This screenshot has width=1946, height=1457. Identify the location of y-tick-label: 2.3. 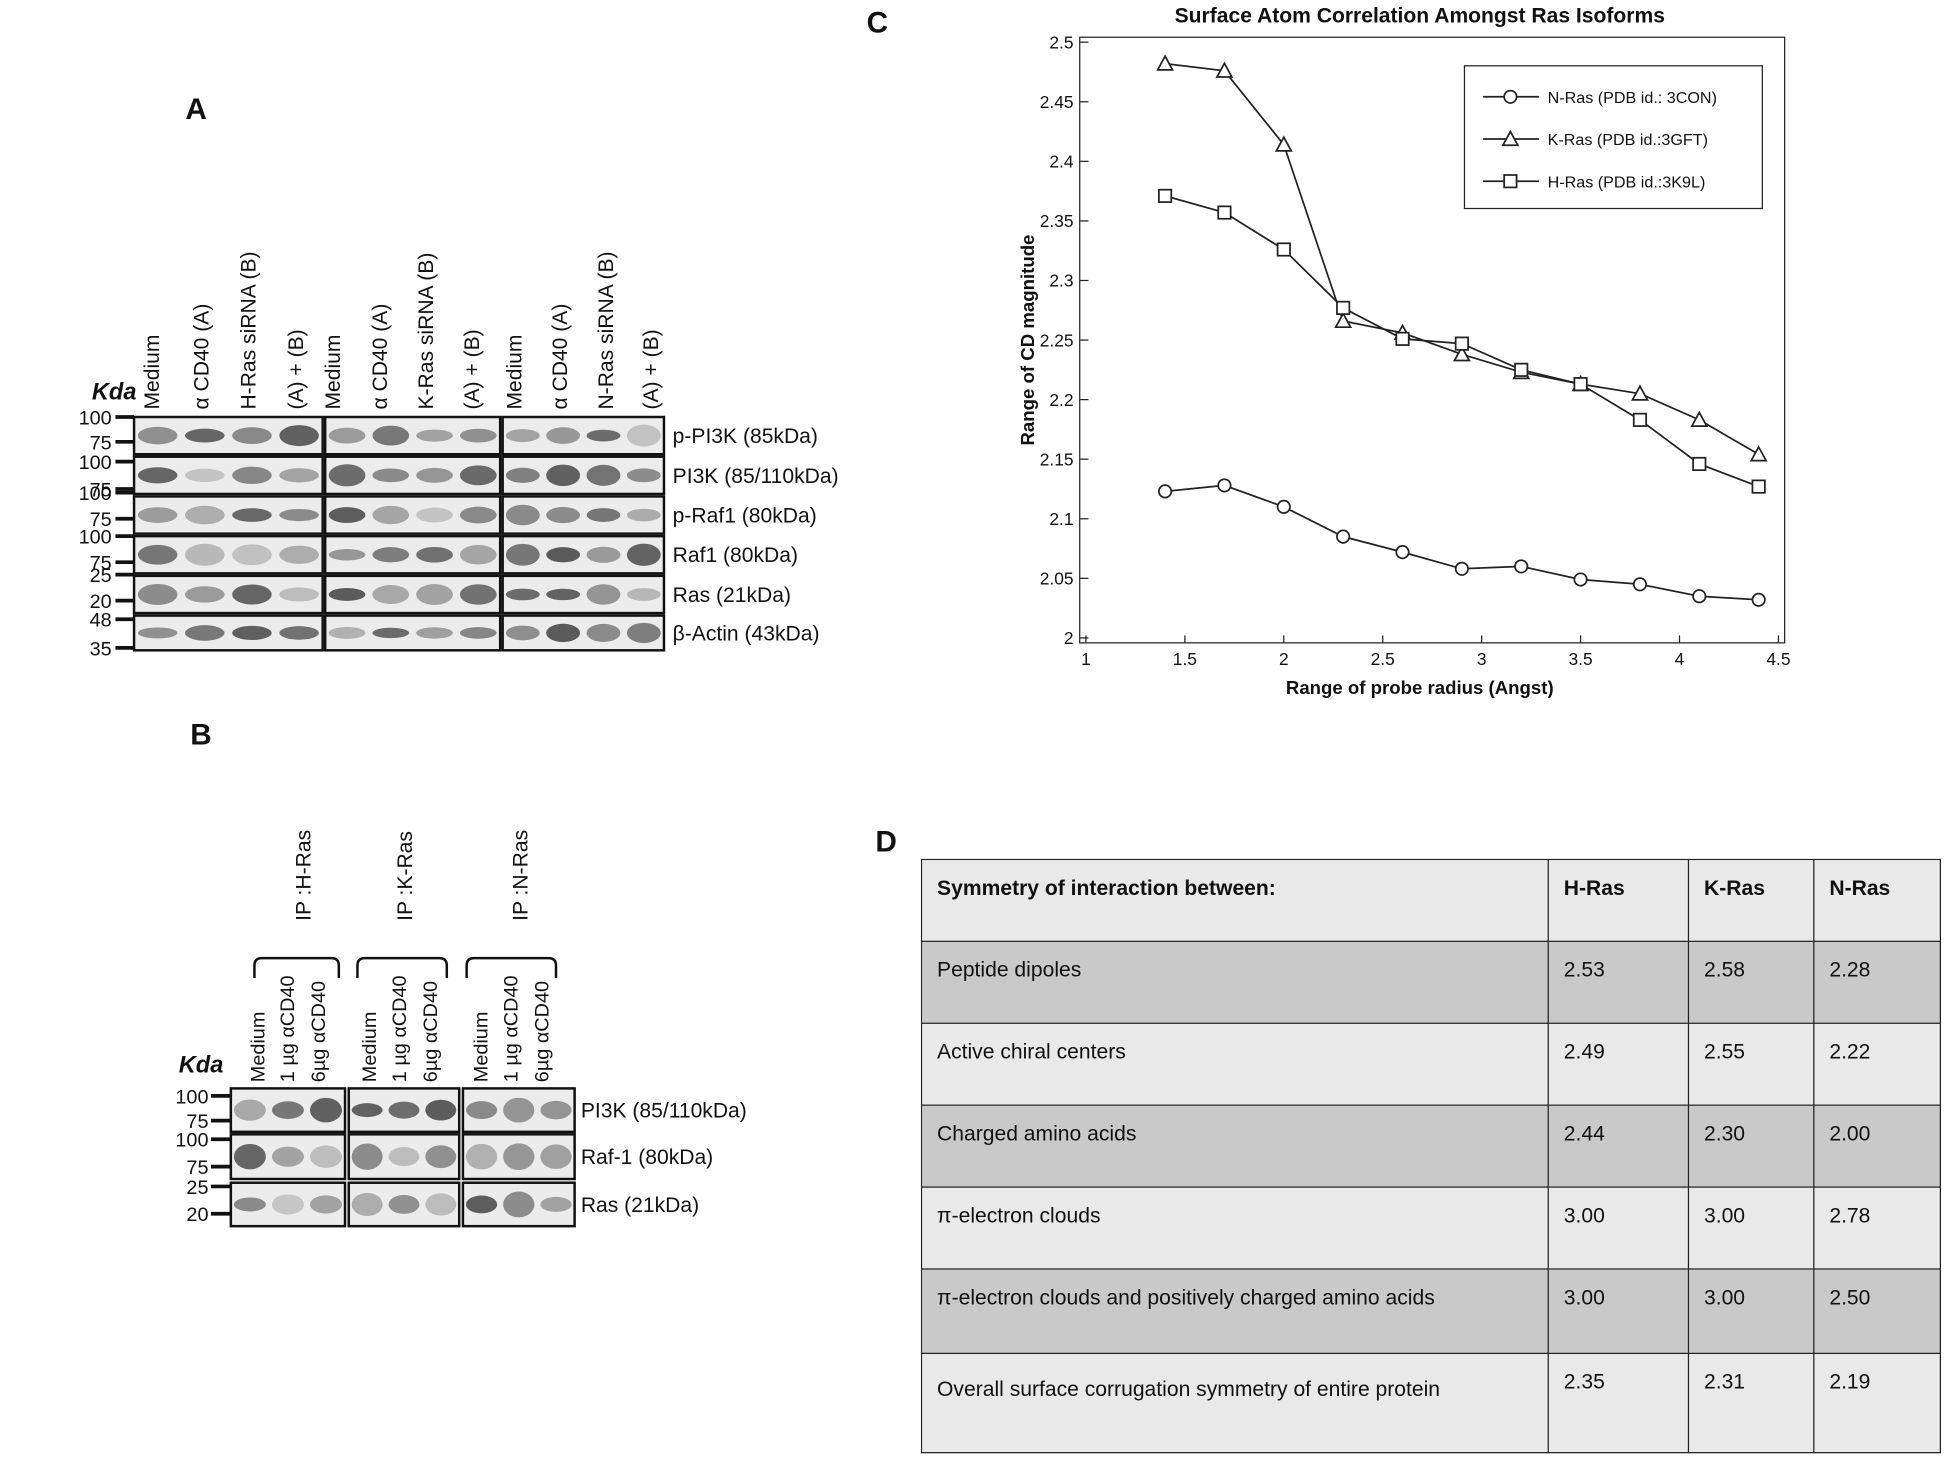
(1061, 281).